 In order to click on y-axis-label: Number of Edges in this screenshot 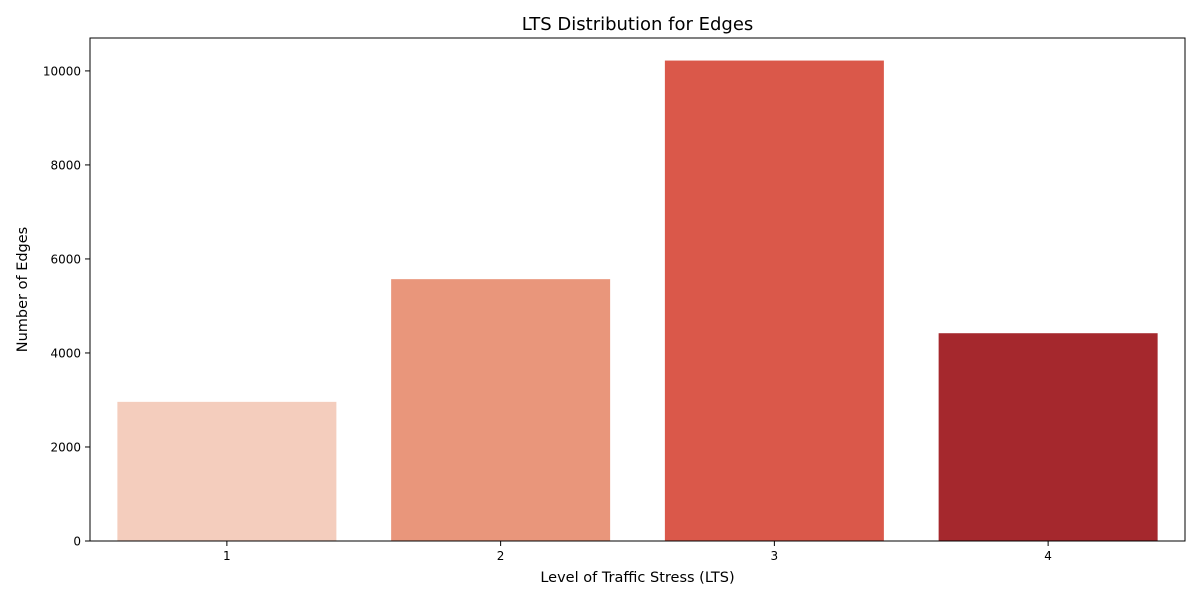, I will do `click(23, 290)`.